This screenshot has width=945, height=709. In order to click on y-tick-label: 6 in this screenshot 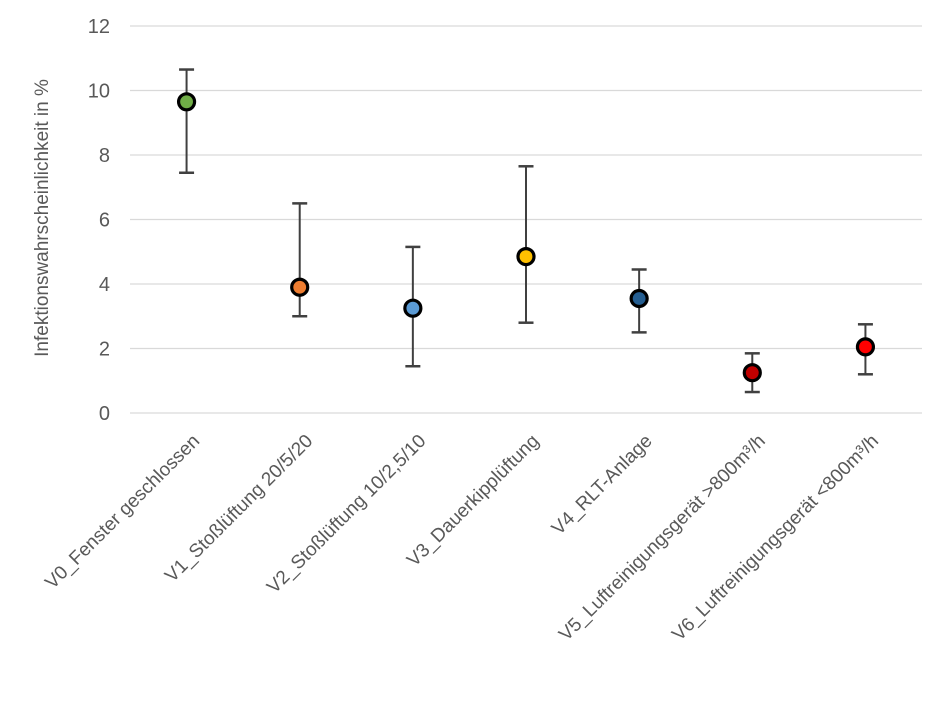, I will do `click(104, 221)`.